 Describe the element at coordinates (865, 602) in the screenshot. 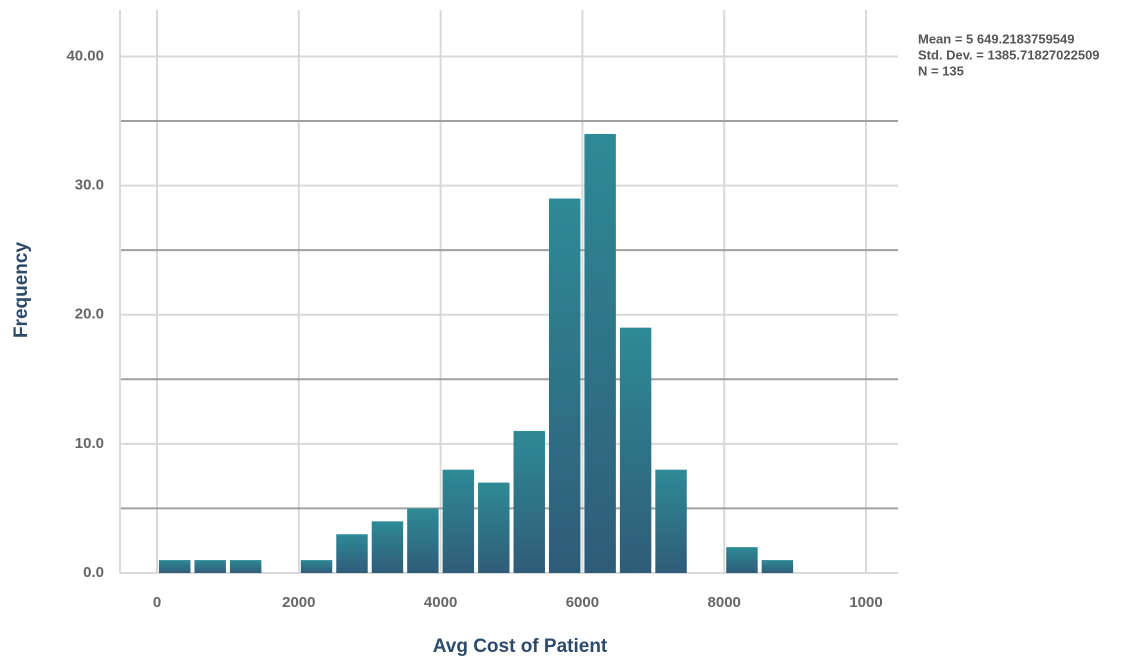

I see `x-tick-label: 1000` at that location.